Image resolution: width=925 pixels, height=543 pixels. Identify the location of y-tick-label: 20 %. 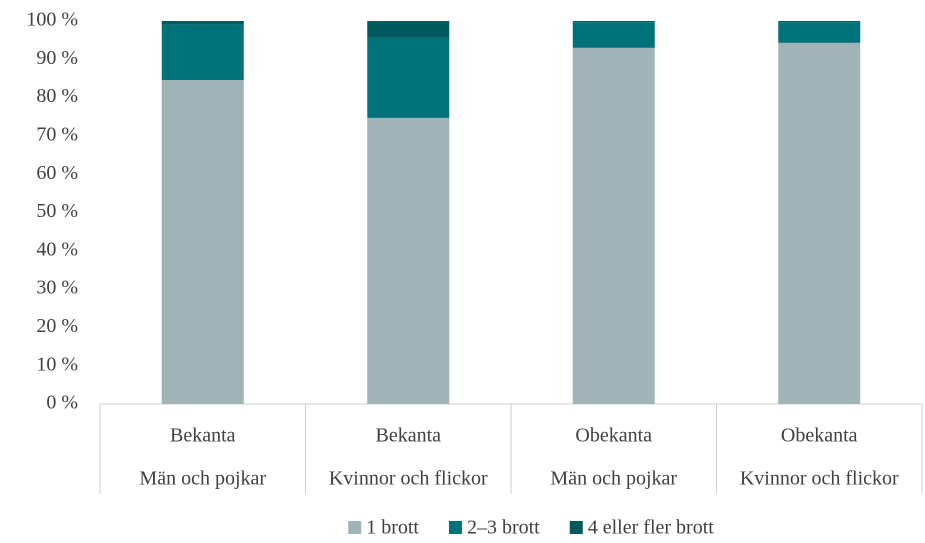
(57, 326).